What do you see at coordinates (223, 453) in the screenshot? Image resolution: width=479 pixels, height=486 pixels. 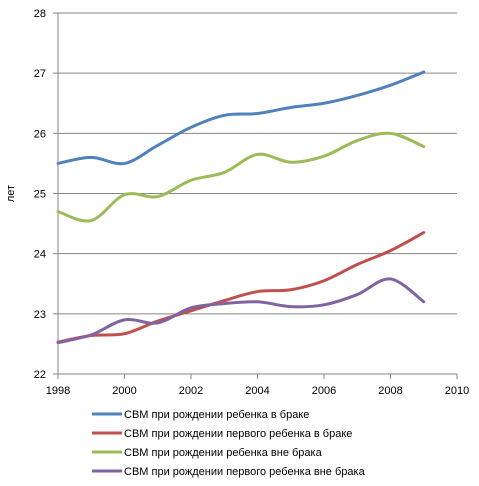 I see `legend-label: СВМ при рождении ребенка вне брака` at bounding box center [223, 453].